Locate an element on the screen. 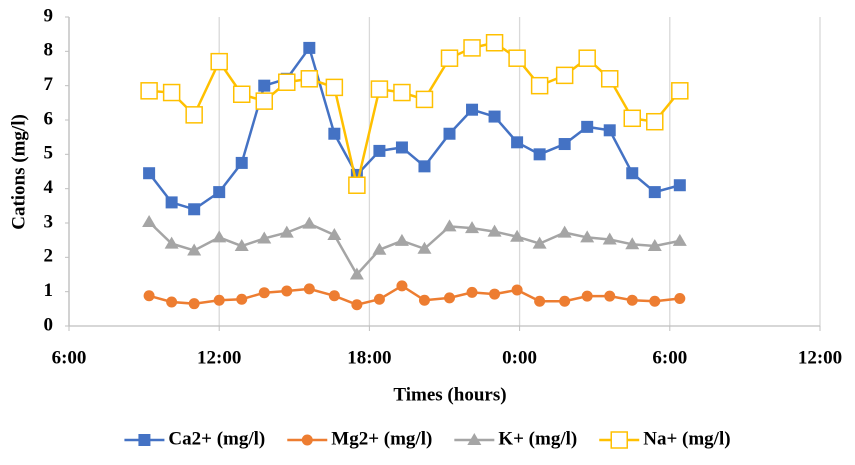 This screenshot has width=855, height=465. legend-label: Ca2+ (mg/l) is located at coordinates (216, 438).